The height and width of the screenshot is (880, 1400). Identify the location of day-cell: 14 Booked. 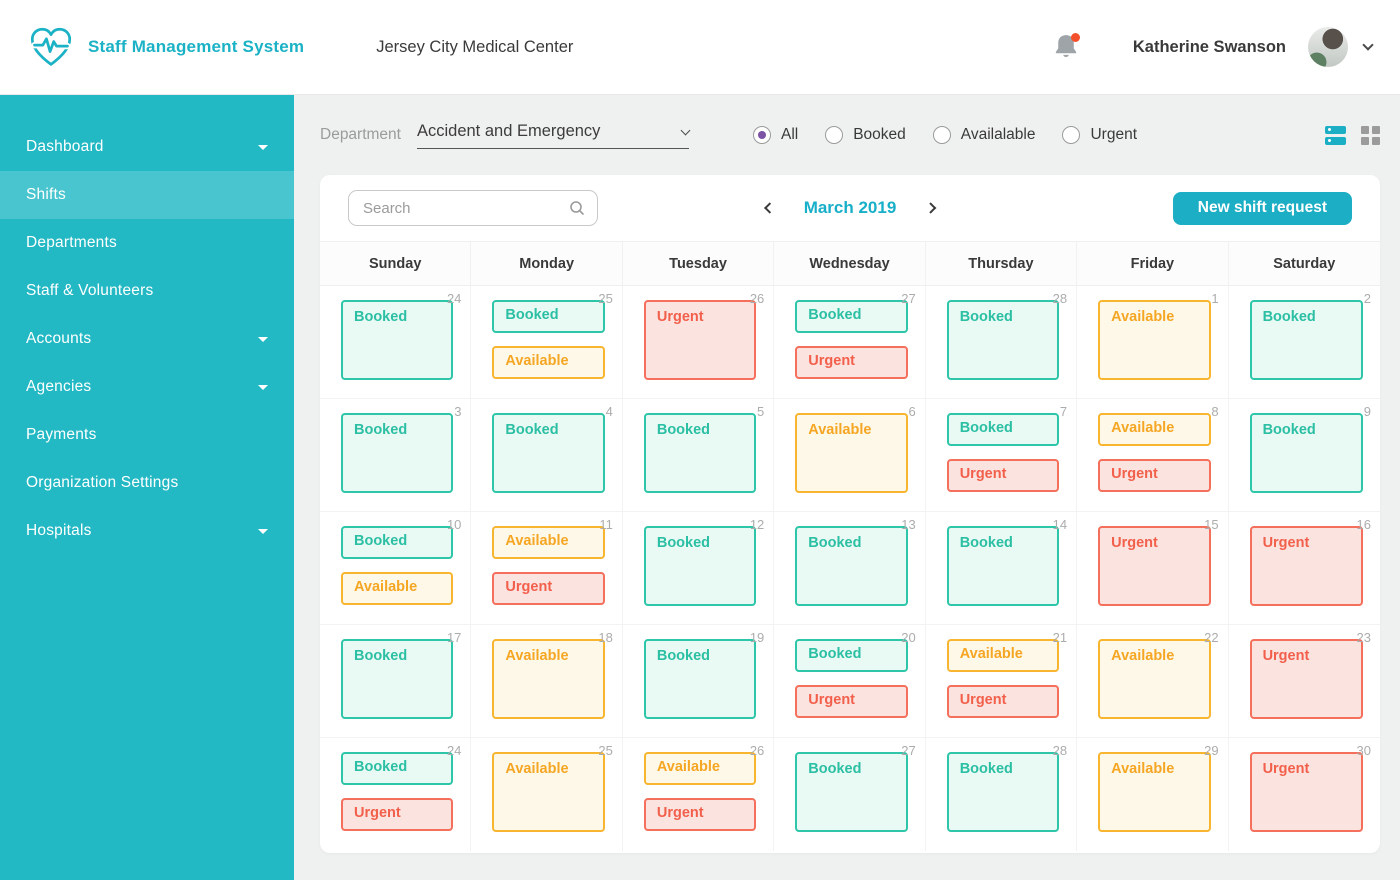
(1002, 568).